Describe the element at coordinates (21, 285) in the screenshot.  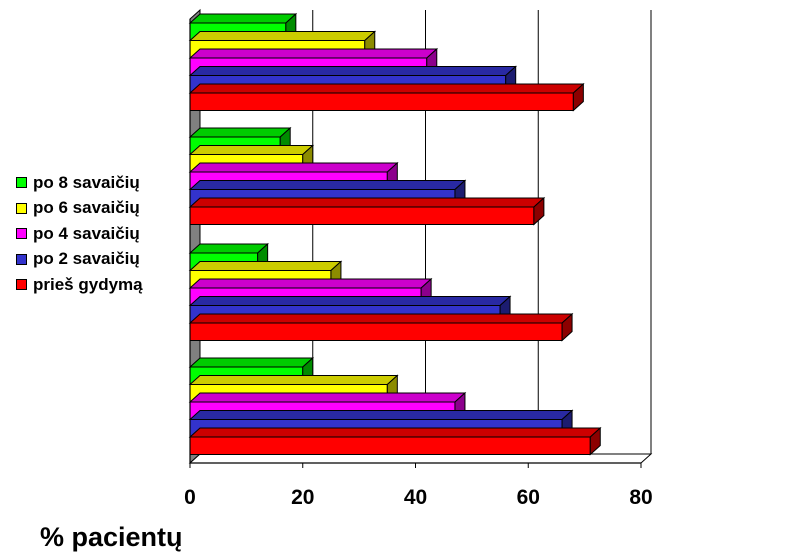
I see `legend-swatch-before` at that location.